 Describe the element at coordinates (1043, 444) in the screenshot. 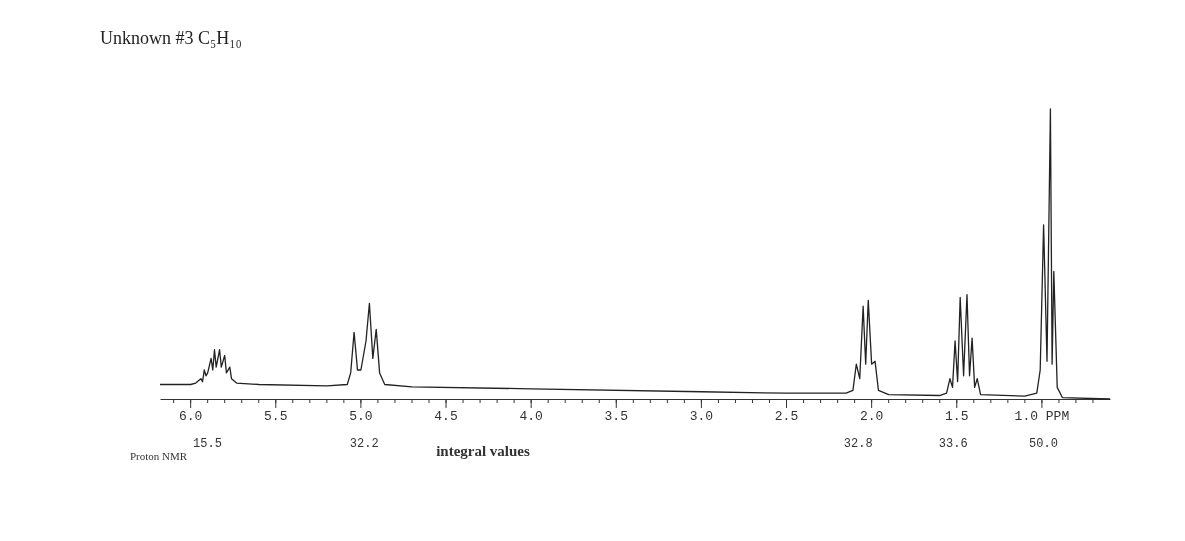

I see `text: 50.0` at that location.